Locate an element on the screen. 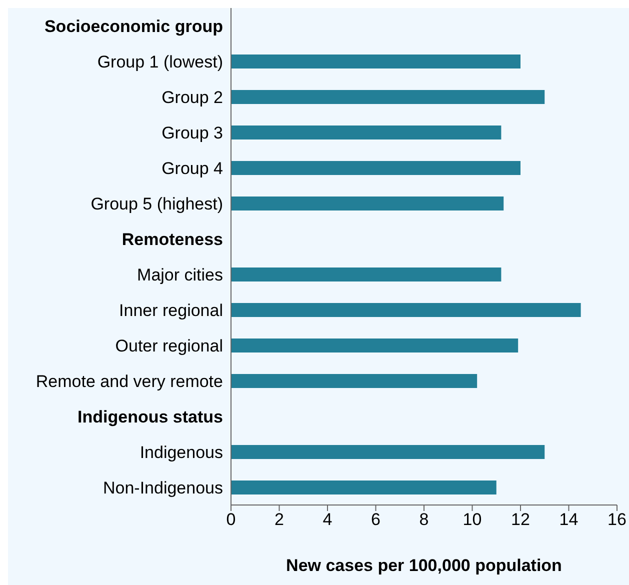  y-tick-label: Remoteness is located at coordinates (172, 239).